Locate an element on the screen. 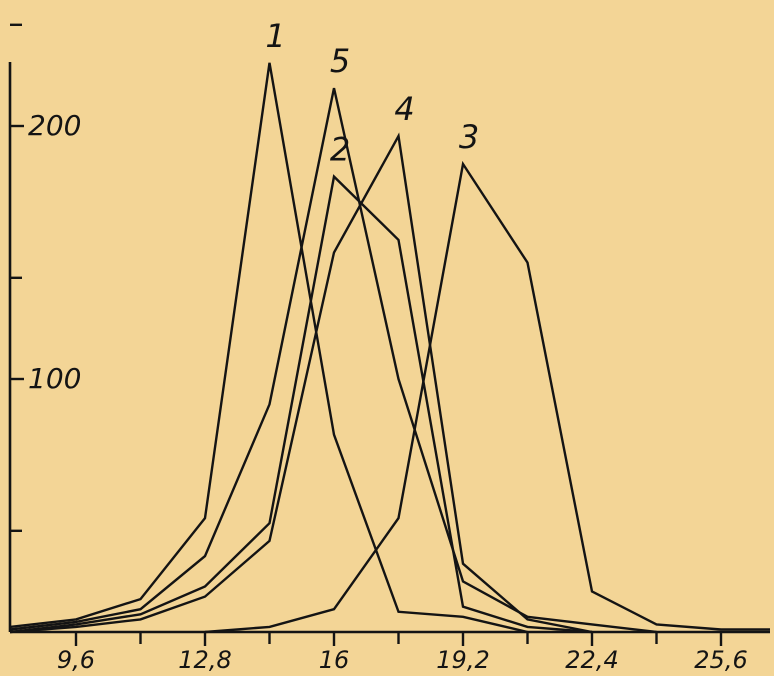 The image size is (774, 676). y-tick-label: 200 is located at coordinates (54, 125).